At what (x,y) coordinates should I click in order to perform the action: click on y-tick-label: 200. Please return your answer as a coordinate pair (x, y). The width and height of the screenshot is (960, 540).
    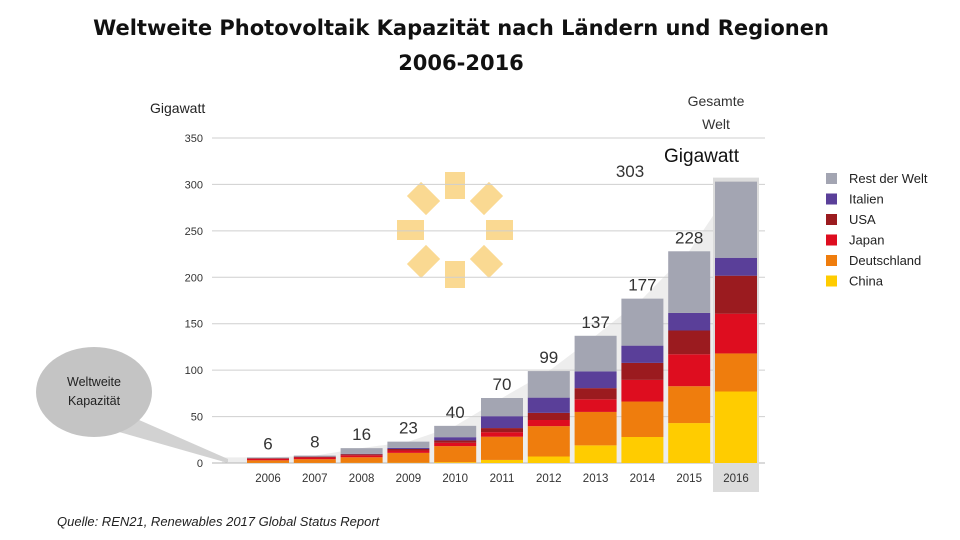
    Looking at the image, I should click on (194, 278).